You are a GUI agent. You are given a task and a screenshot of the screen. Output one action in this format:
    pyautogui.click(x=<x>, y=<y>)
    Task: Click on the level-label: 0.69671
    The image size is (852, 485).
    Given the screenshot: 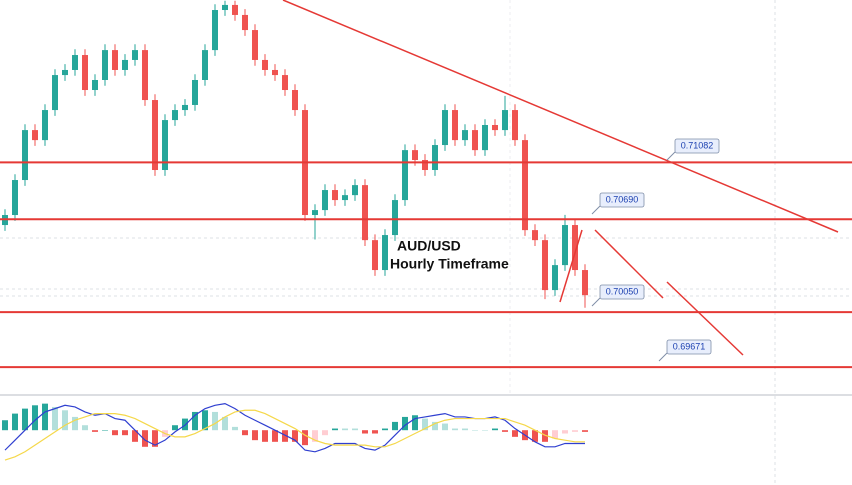 What is the action you would take?
    pyautogui.click(x=689, y=346)
    